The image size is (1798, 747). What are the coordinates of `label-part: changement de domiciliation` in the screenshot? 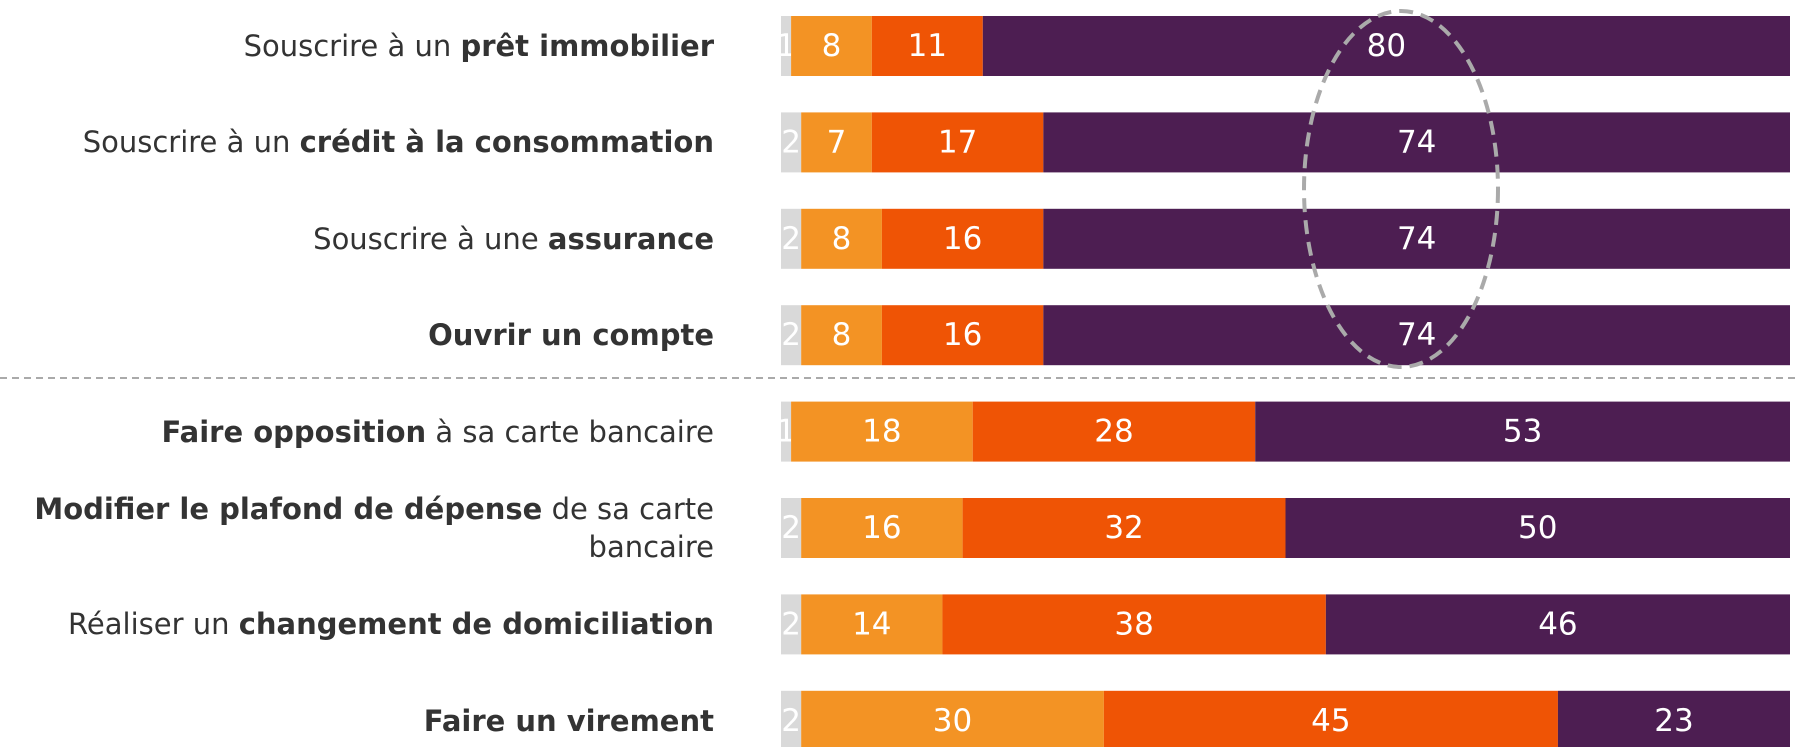 It's located at (476, 624).